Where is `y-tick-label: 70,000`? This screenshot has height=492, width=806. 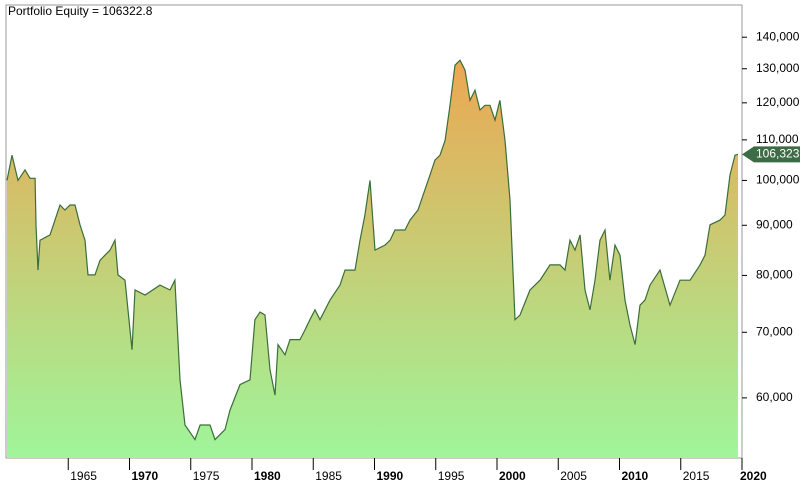 y-tick-label: 70,000 is located at coordinates (774, 331).